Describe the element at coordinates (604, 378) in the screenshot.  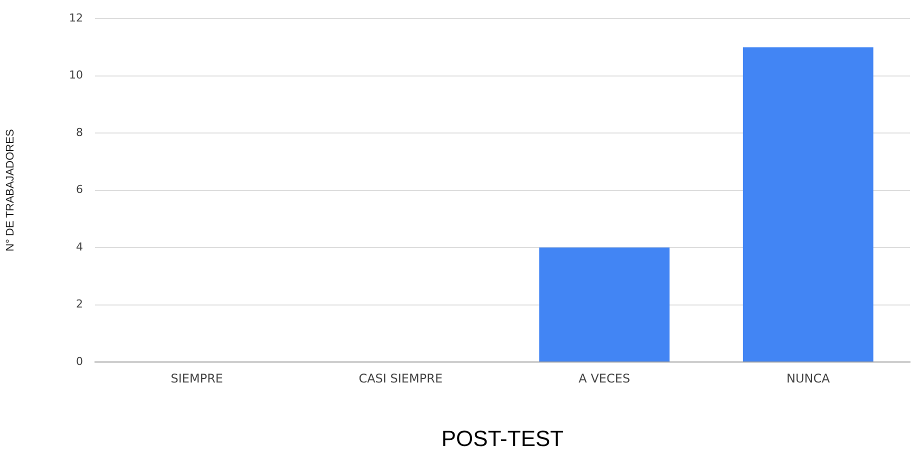
I see `x-tick-label: A VECES` at that location.